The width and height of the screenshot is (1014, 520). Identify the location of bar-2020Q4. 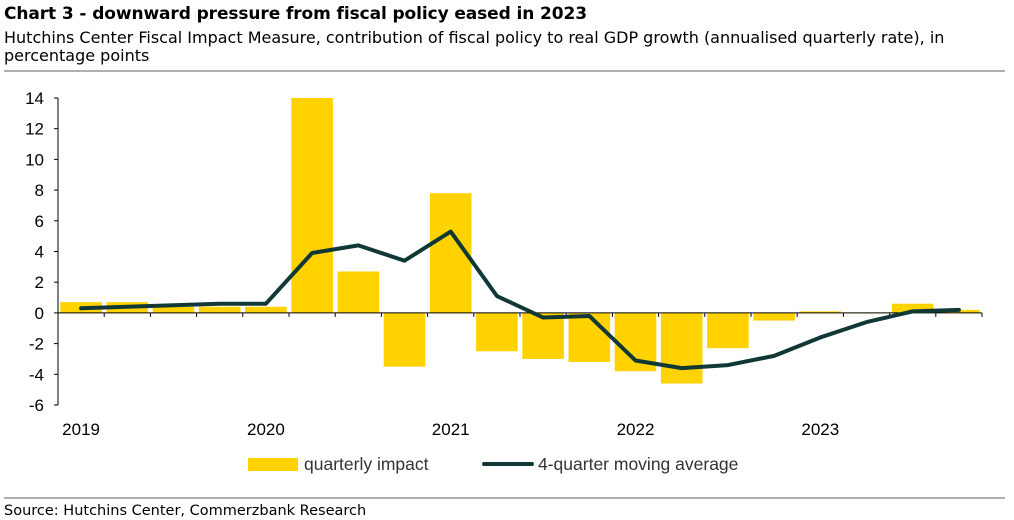
(404, 339).